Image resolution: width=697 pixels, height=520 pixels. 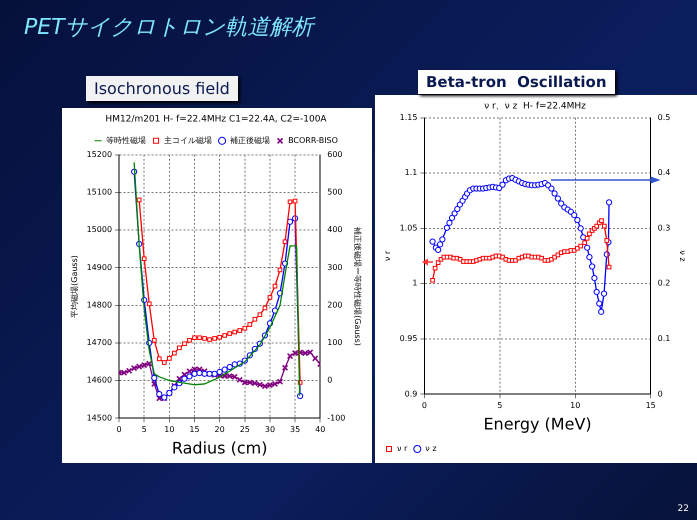 What do you see at coordinates (313, 140) in the screenshot?
I see `legend-label: BCORR-BISO` at bounding box center [313, 140].